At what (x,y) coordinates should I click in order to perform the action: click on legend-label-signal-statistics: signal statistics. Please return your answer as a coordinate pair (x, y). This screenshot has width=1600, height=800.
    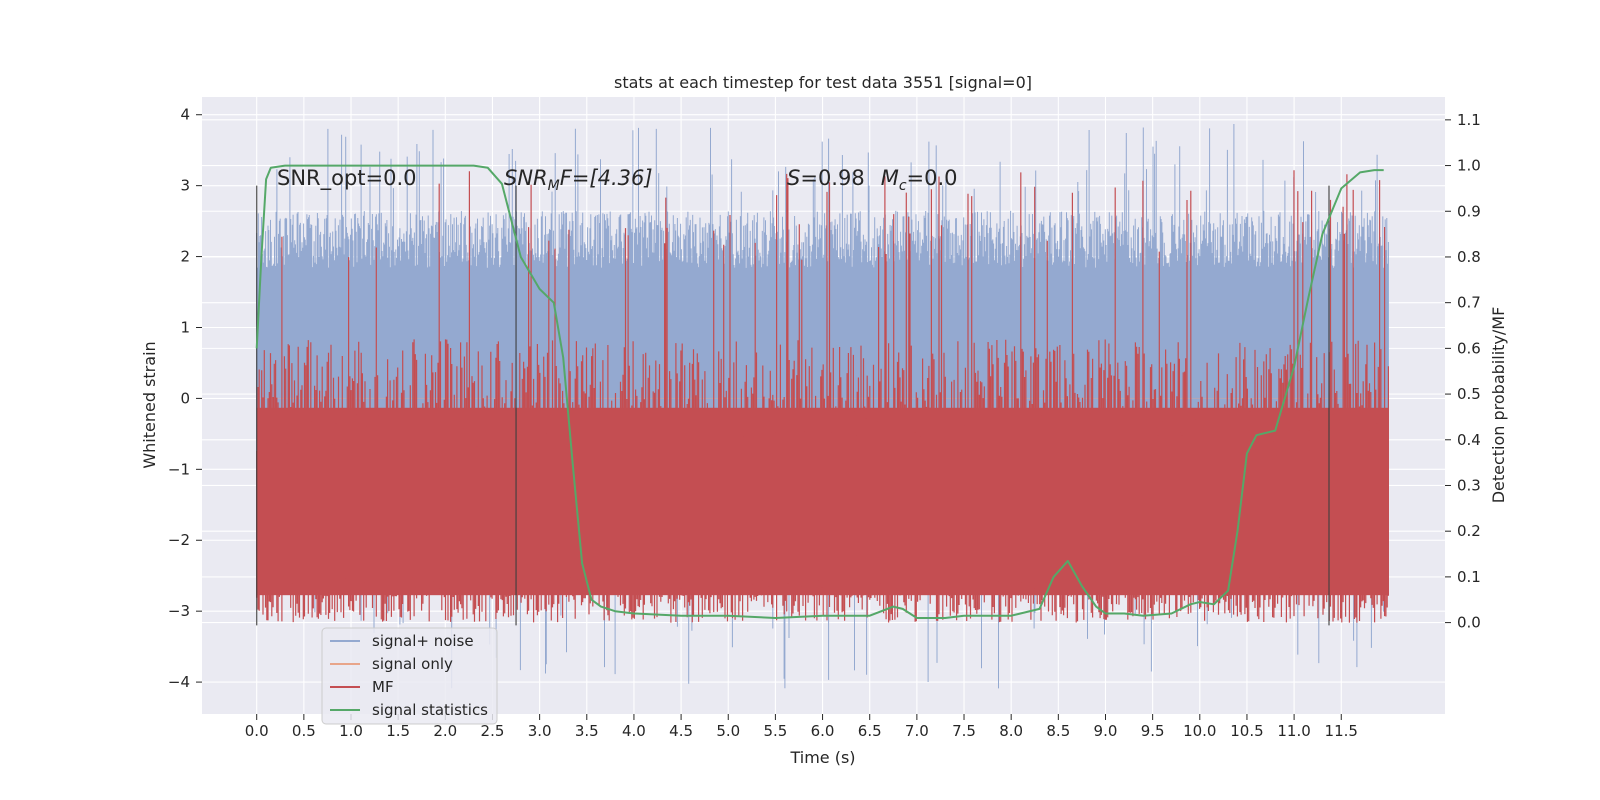
    Looking at the image, I should click on (430, 710).